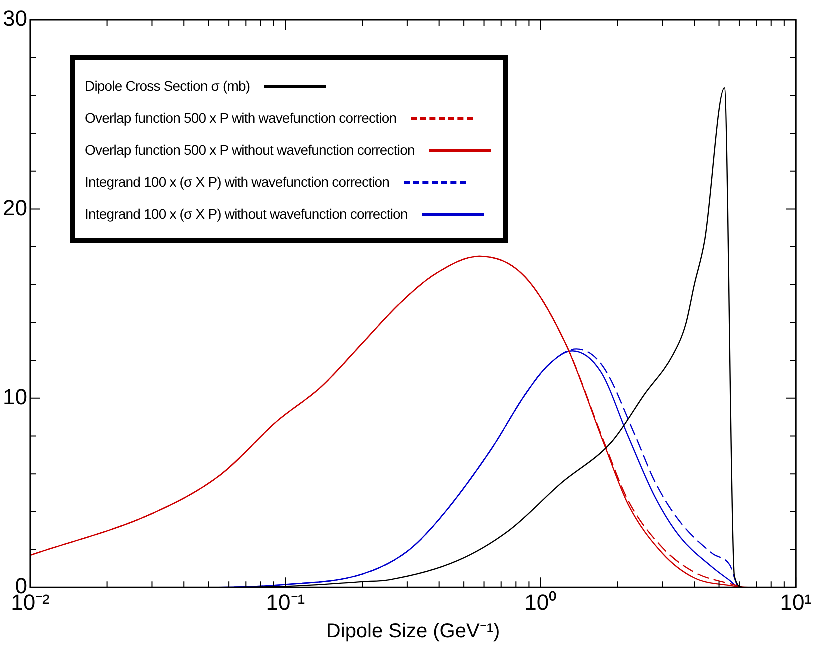 This screenshot has width=815, height=648. What do you see at coordinates (413, 631) in the screenshot?
I see `x-axis-title: Dipole Size (GeV⁻¹)` at bounding box center [413, 631].